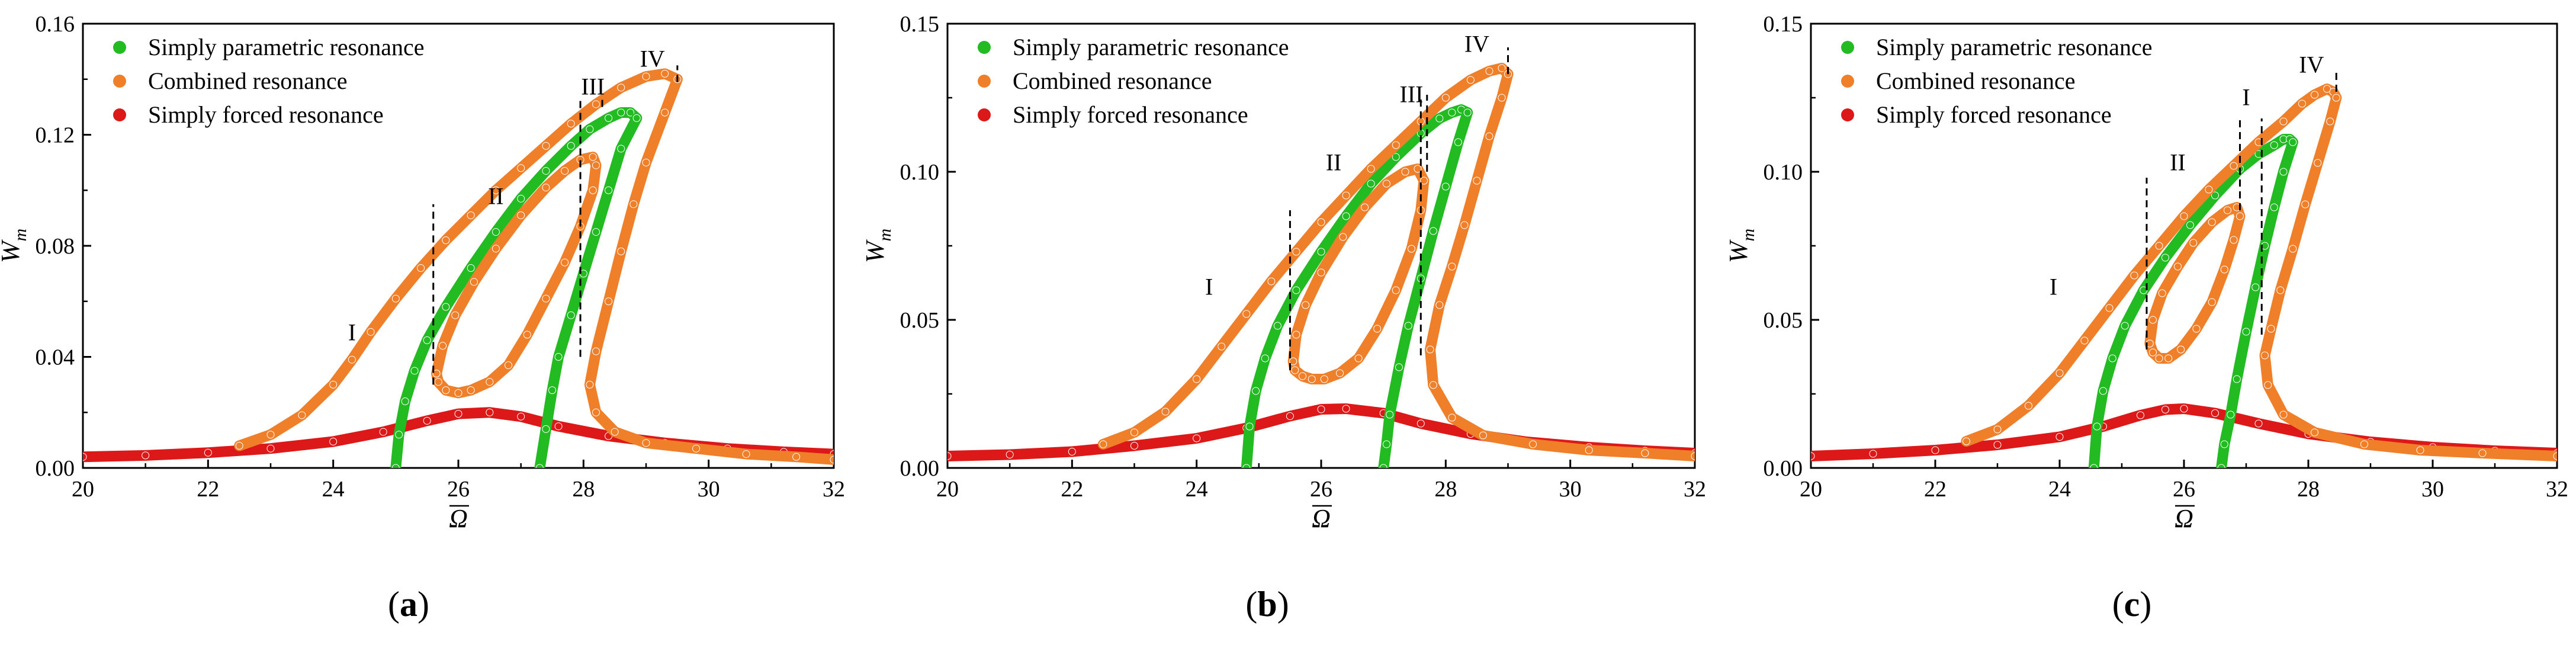 The height and width of the screenshot is (648, 2576). Describe the element at coordinates (1072, 490) in the screenshot. I see `x-tick-label: 22` at that location.